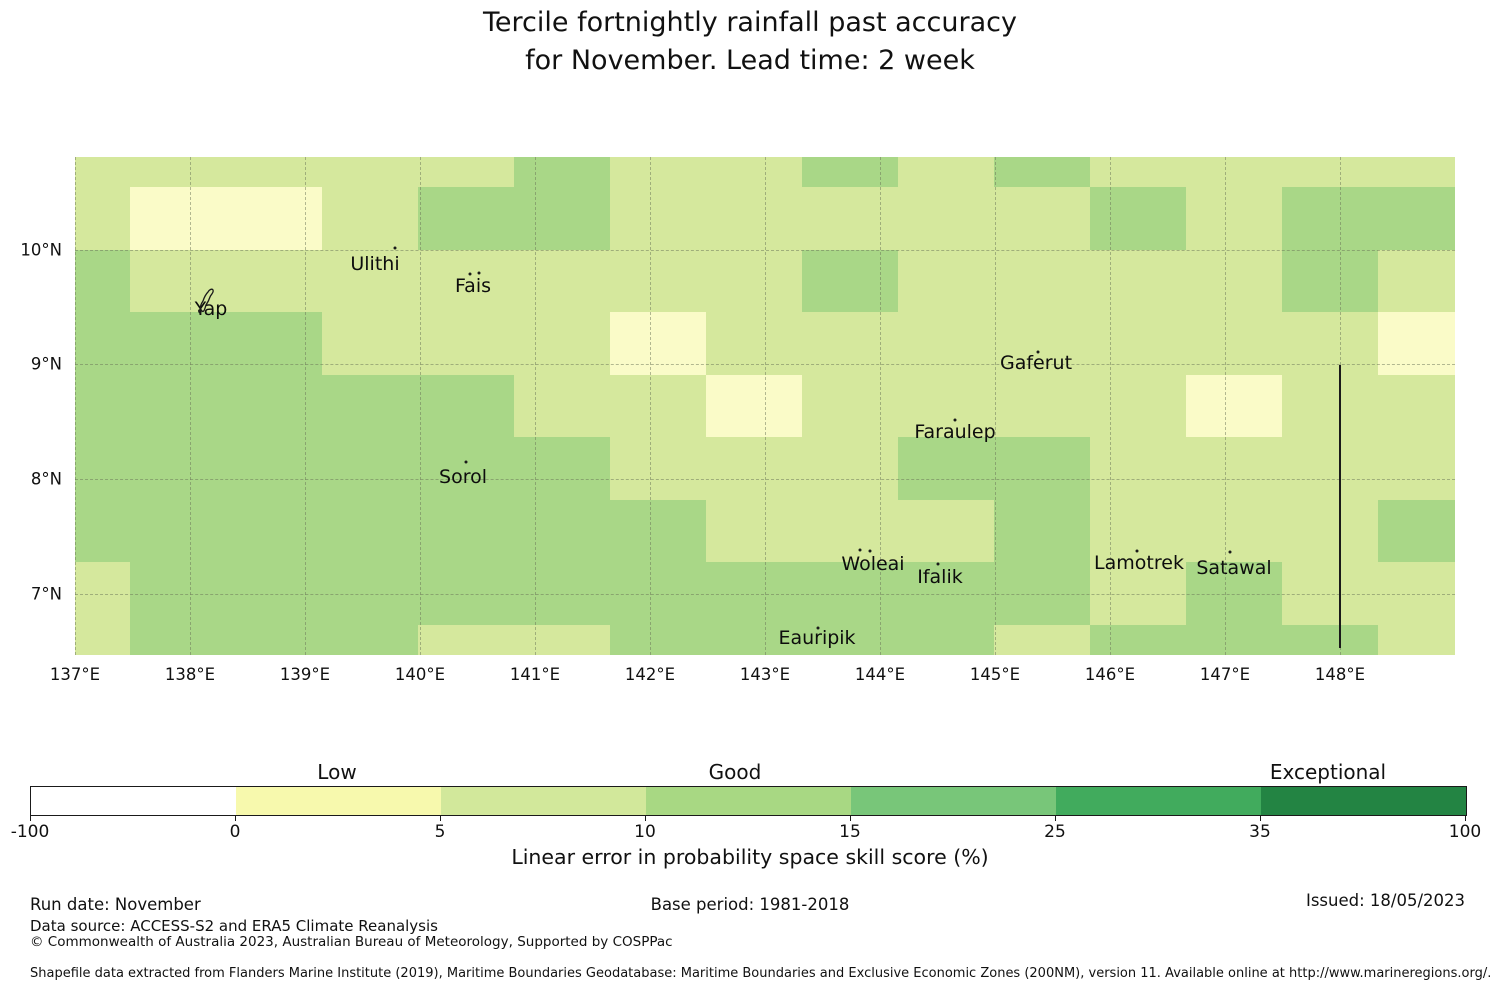 The height and width of the screenshot is (990, 1500). What do you see at coordinates (873, 564) in the screenshot?
I see `island-label-woleai: Woleai` at bounding box center [873, 564].